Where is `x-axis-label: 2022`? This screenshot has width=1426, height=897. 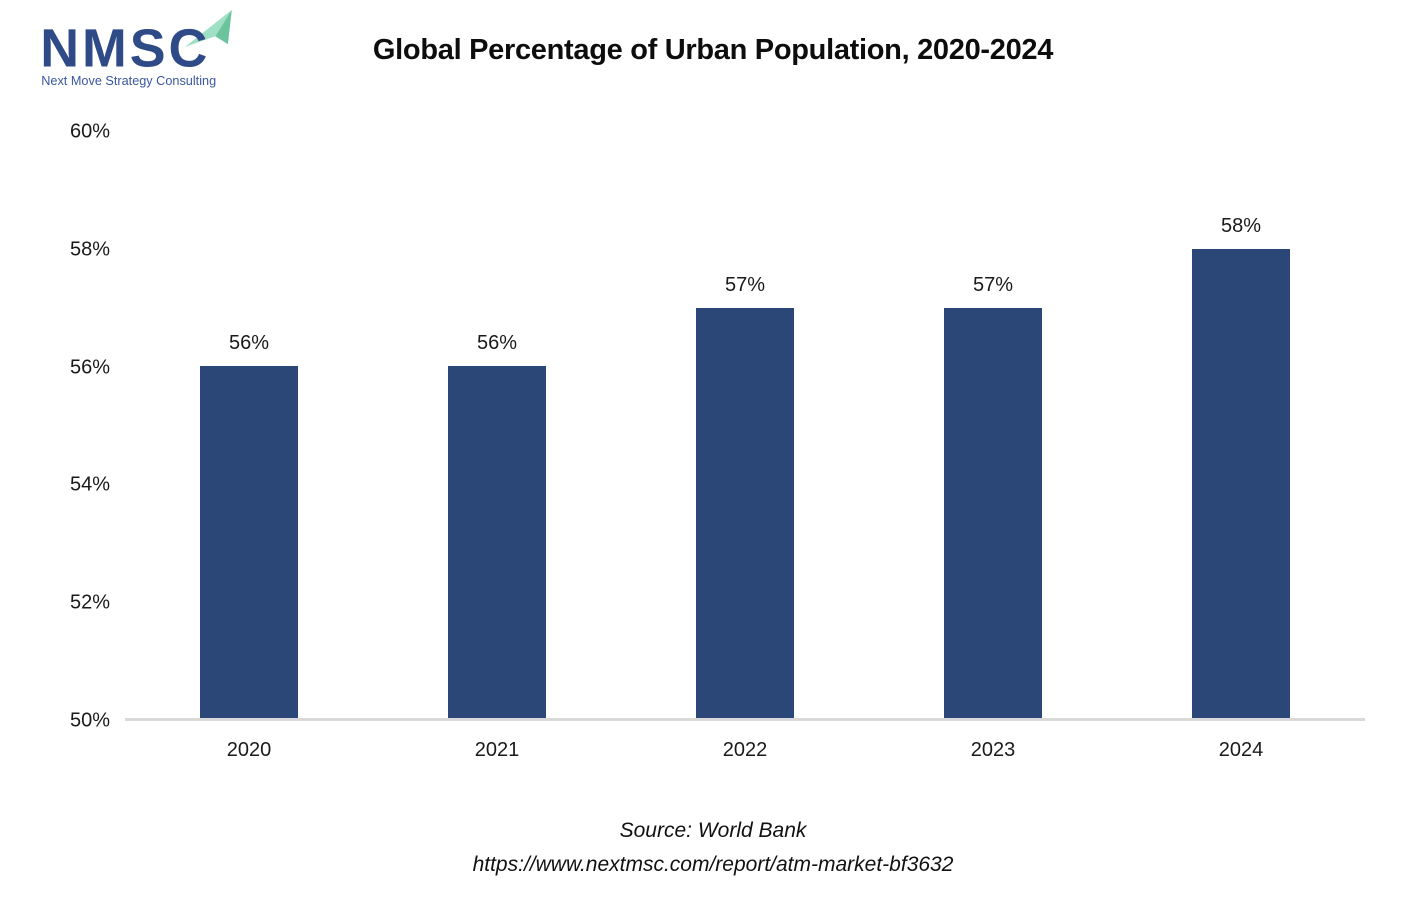
x-axis-label: 2022 is located at coordinates (745, 750).